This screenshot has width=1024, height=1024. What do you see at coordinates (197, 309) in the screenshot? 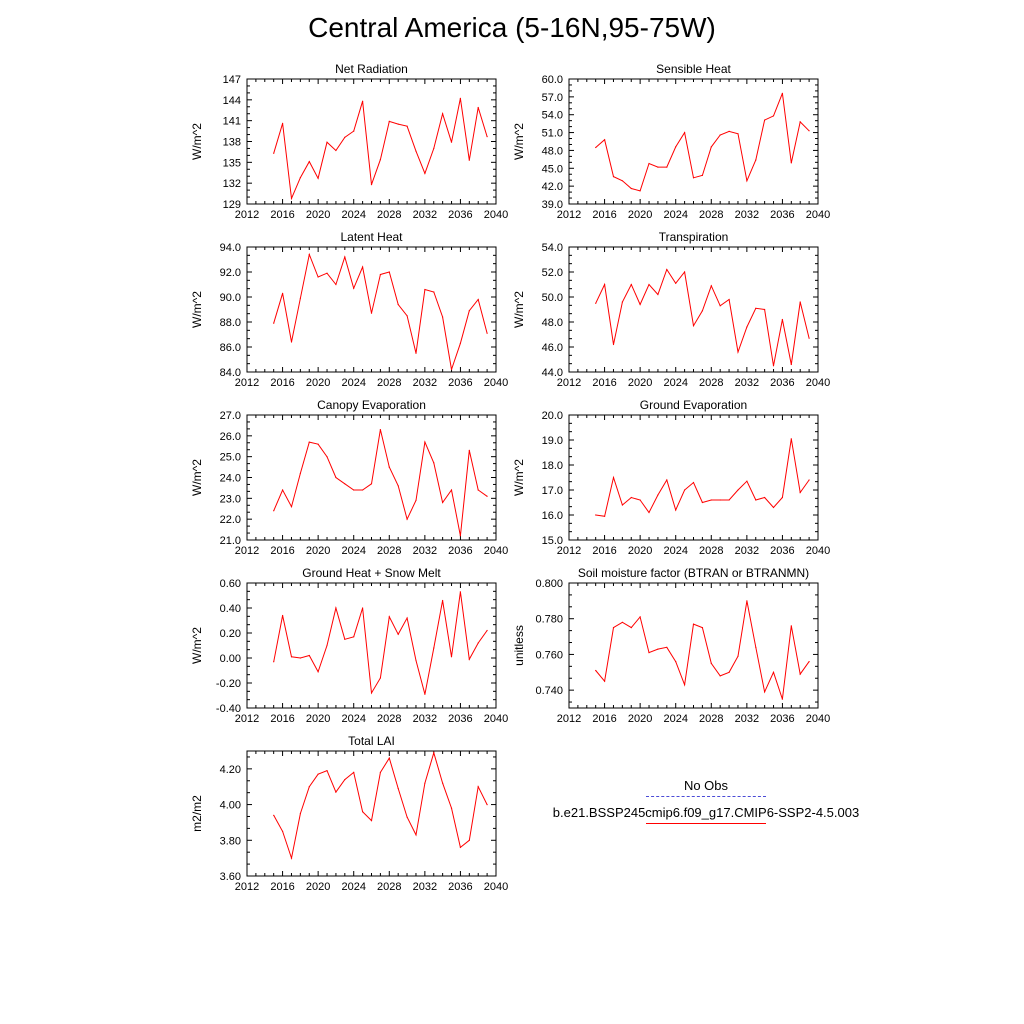
I see `panel-3-ylabel: W/m^2` at bounding box center [197, 309].